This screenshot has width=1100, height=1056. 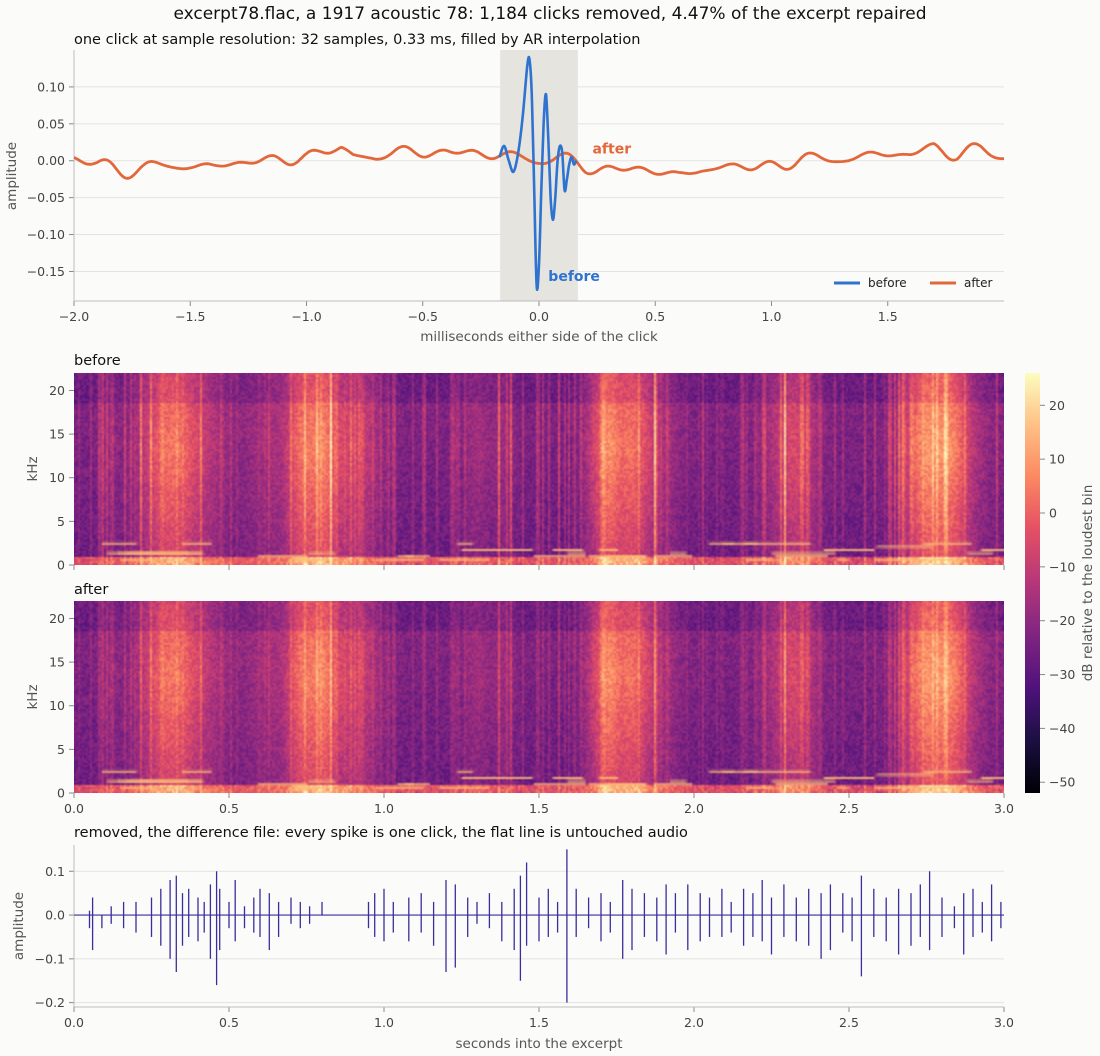 What do you see at coordinates (229, 808) in the screenshot?
I see `spec-after-xtick-label-1: 0.5` at bounding box center [229, 808].